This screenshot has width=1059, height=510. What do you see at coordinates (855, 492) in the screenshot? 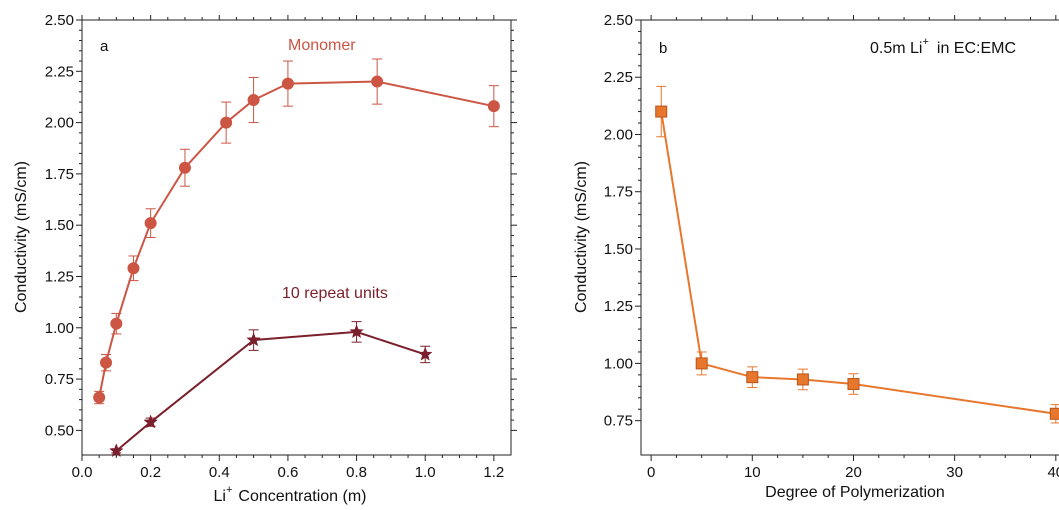
I see `x-axis-label-b: Degree of Polymerization` at bounding box center [855, 492].